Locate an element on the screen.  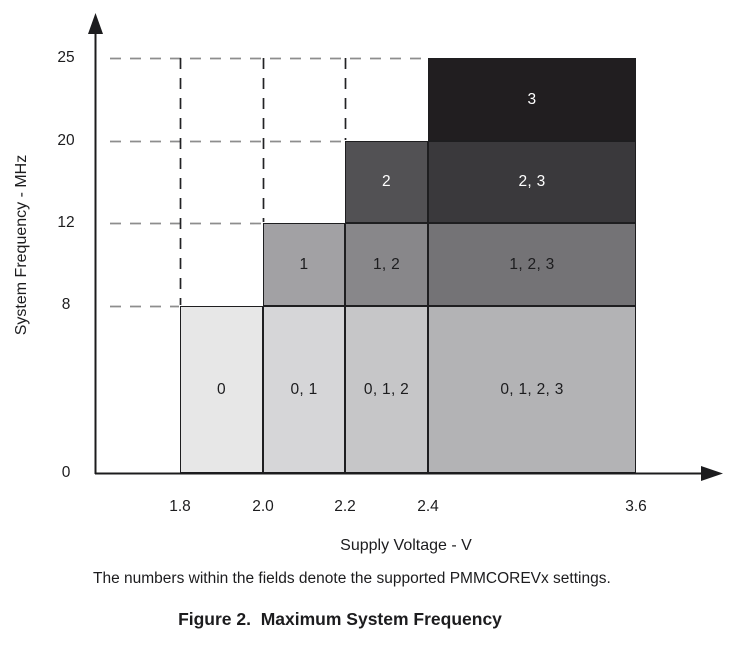
cell-2-label: 2 is located at coordinates (386, 181).